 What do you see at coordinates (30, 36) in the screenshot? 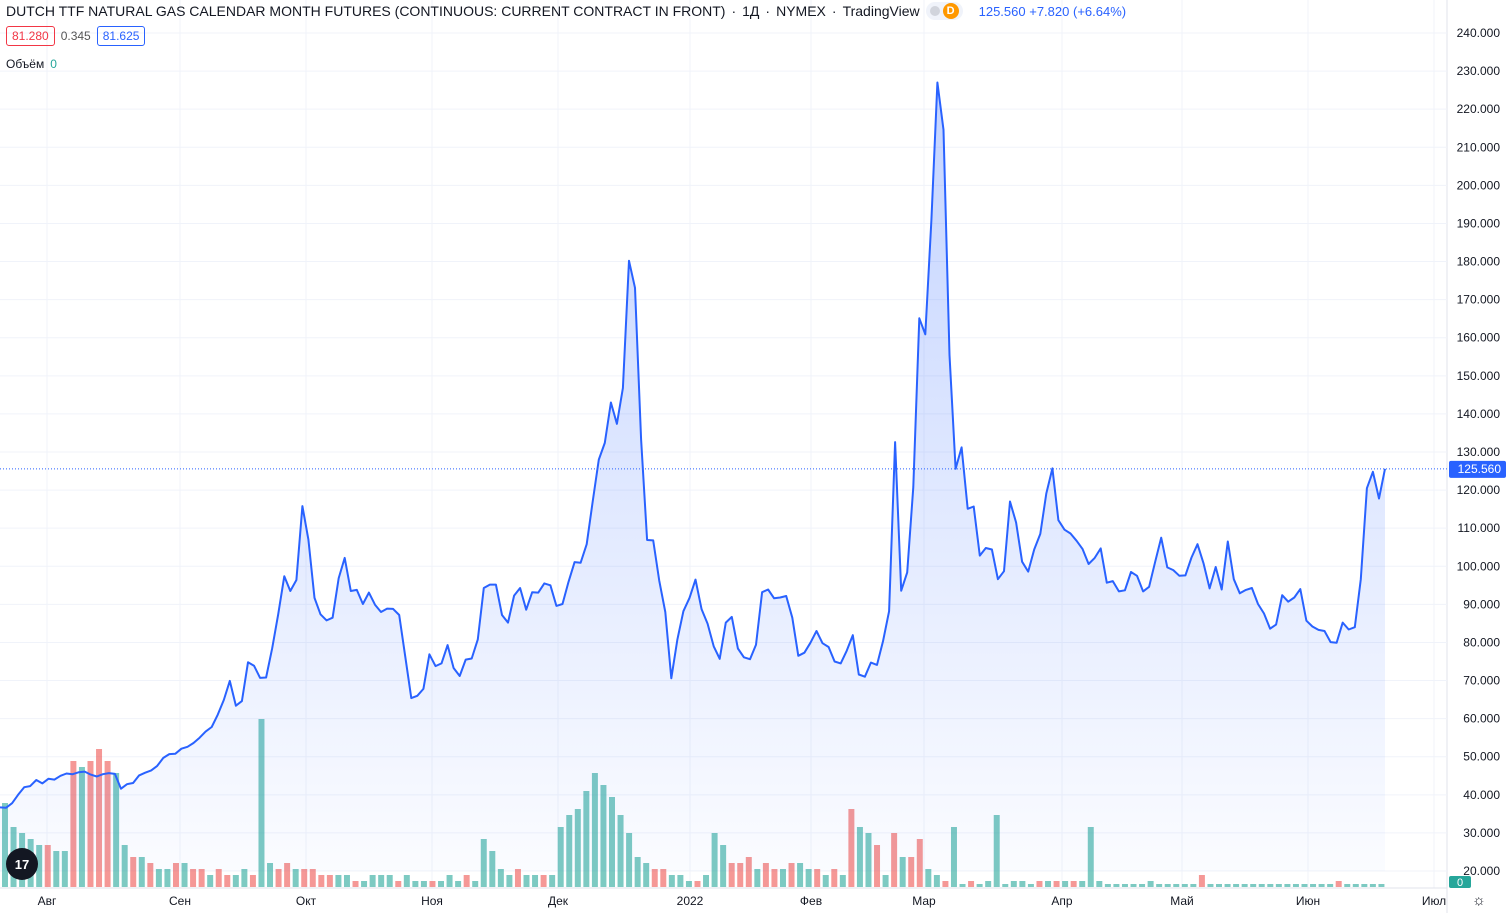
I see `sell-button: 81.280` at bounding box center [30, 36].